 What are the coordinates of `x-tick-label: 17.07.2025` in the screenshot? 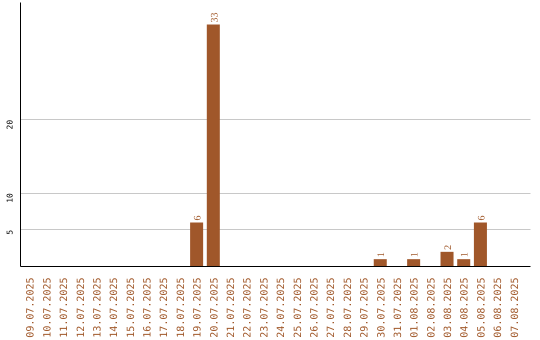 It's located at (164, 307).